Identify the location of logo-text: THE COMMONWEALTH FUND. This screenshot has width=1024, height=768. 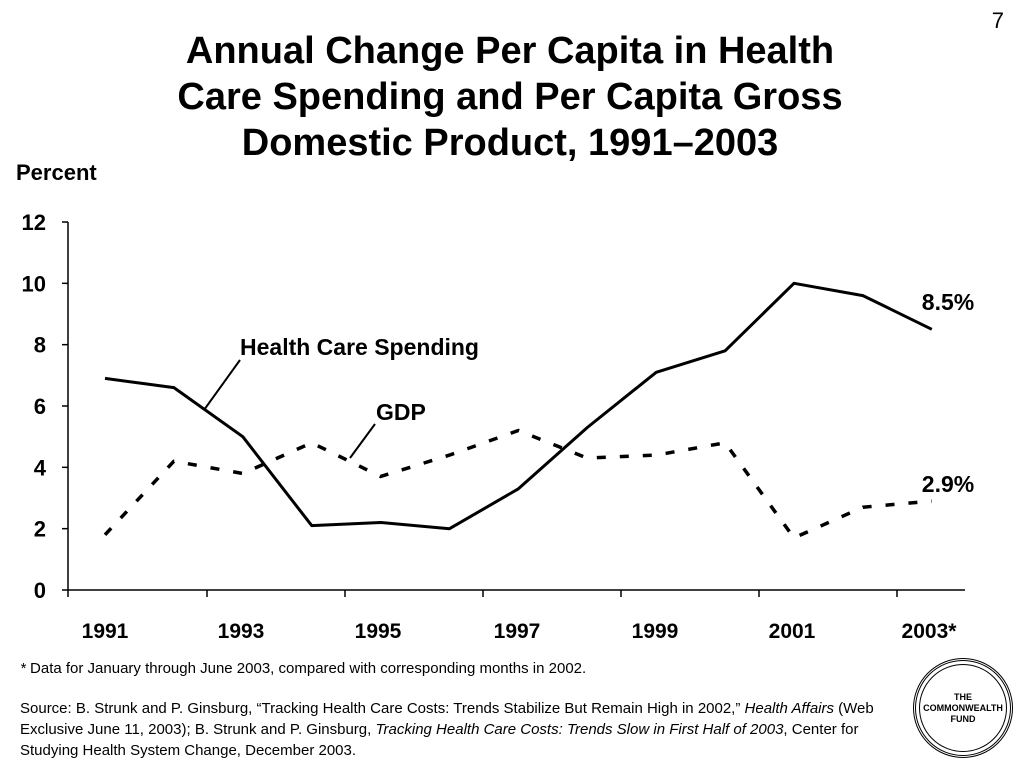
(963, 708).